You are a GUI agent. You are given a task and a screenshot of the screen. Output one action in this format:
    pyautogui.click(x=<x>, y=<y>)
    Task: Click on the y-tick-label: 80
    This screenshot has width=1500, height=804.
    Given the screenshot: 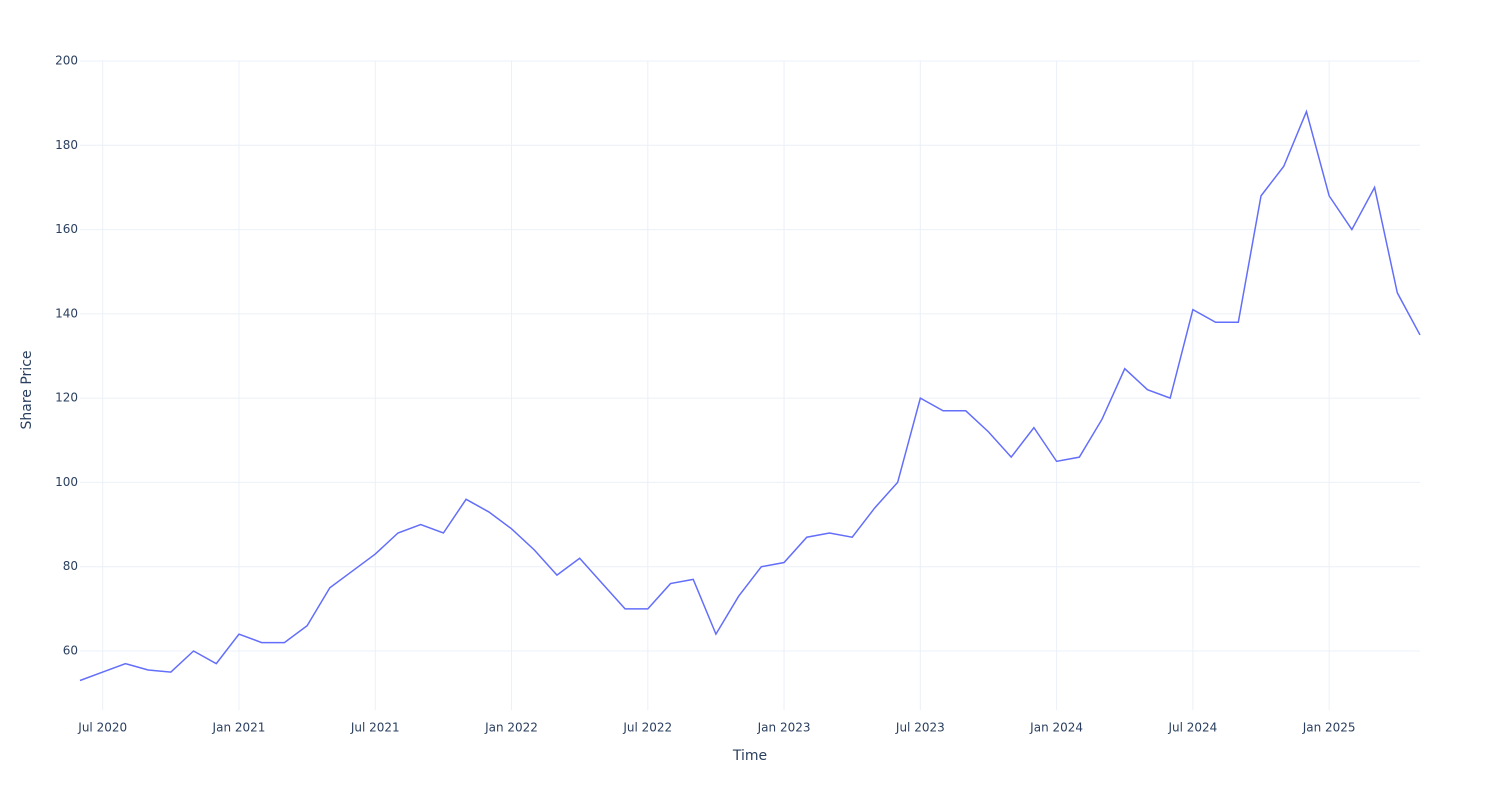 What is the action you would take?
    pyautogui.click(x=70, y=566)
    